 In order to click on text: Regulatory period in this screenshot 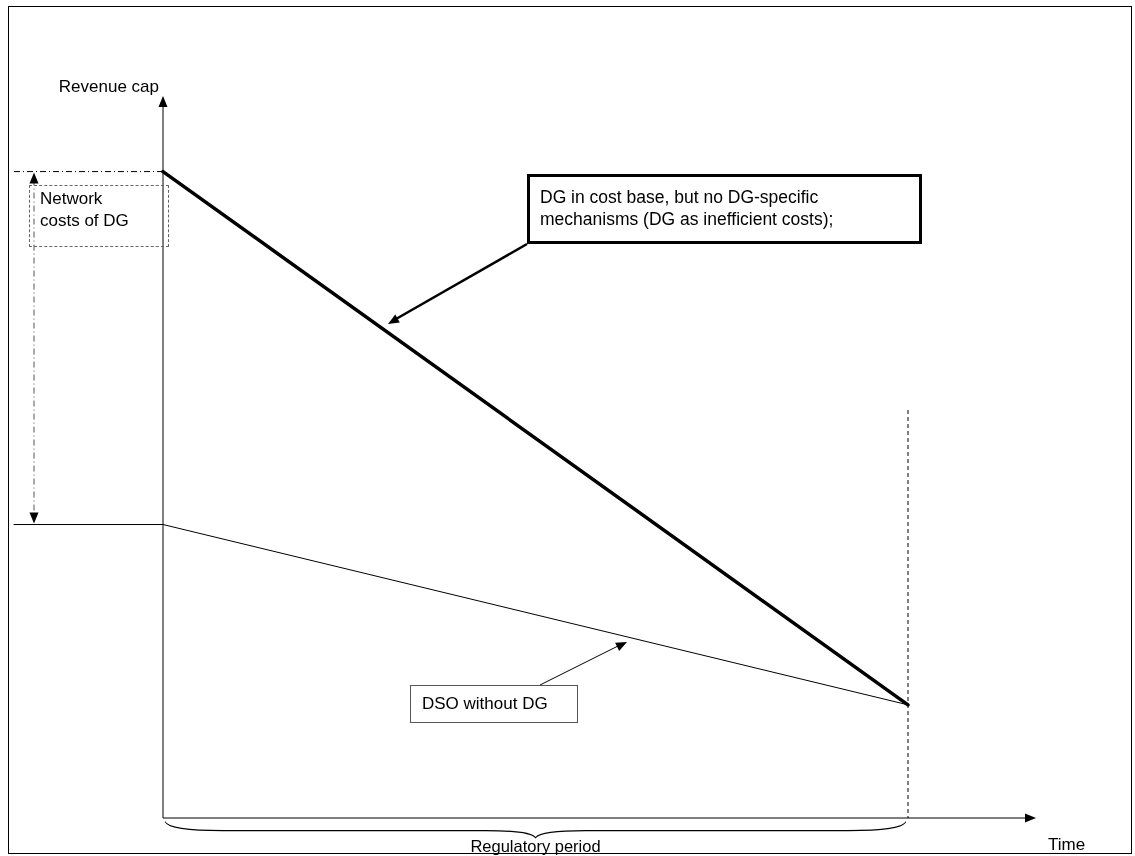, I will do `click(535, 846)`.